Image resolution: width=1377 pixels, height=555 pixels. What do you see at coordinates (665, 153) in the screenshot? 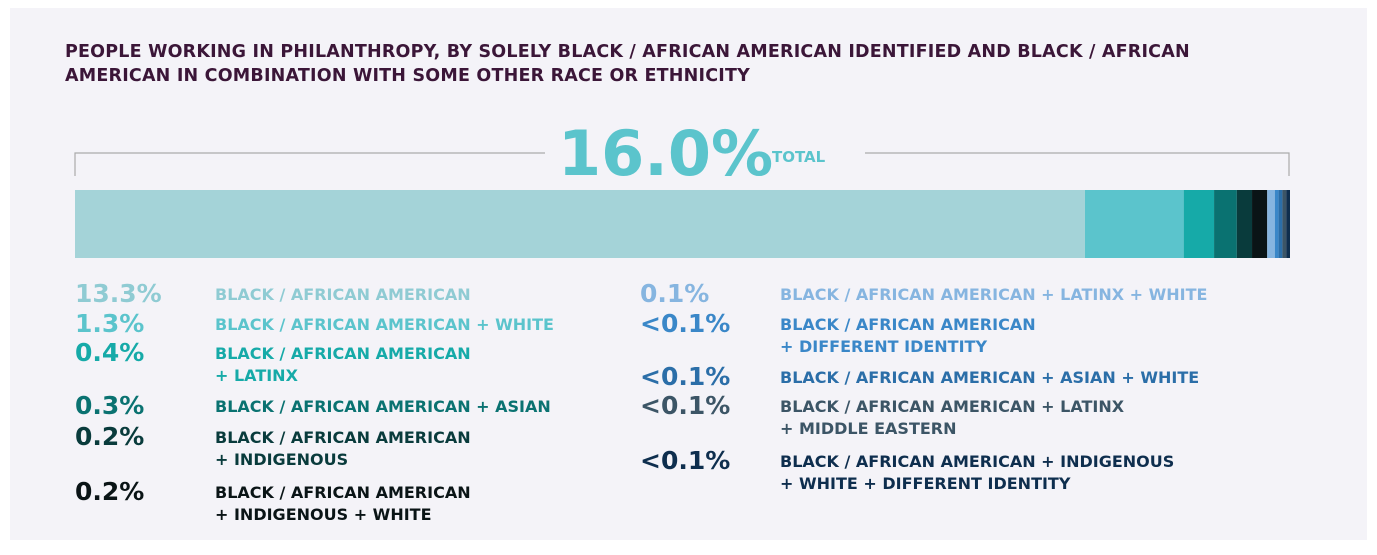
I see `total-value: 16.0%` at bounding box center [665, 153].